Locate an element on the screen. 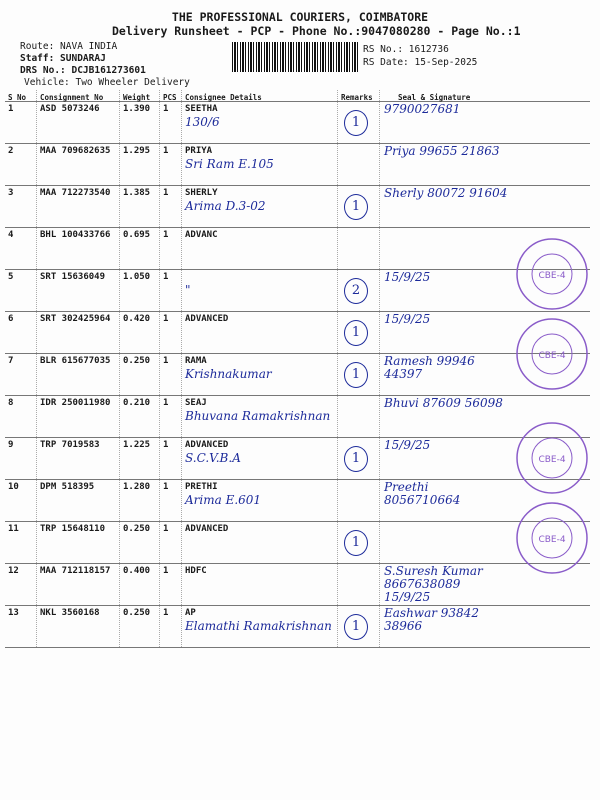 The image size is (600, 800). s-no: 13 is located at coordinates (21, 626).